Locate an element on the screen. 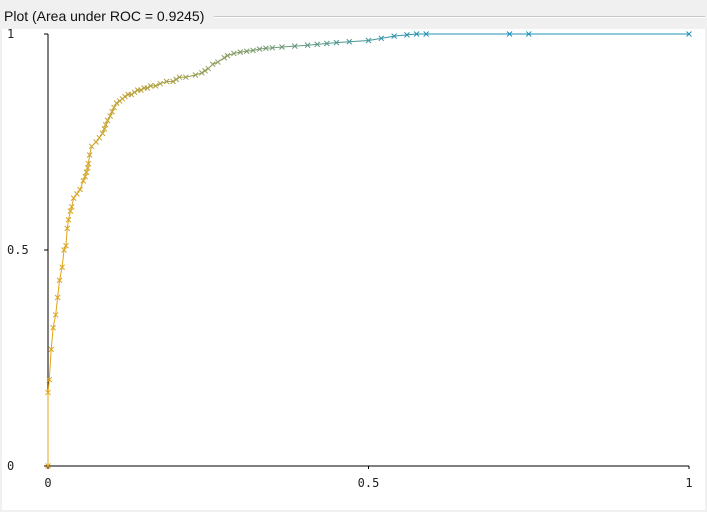 Image resolution: width=707 pixels, height=512 pixels. x-tick-label: 1 is located at coordinates (688, 483).